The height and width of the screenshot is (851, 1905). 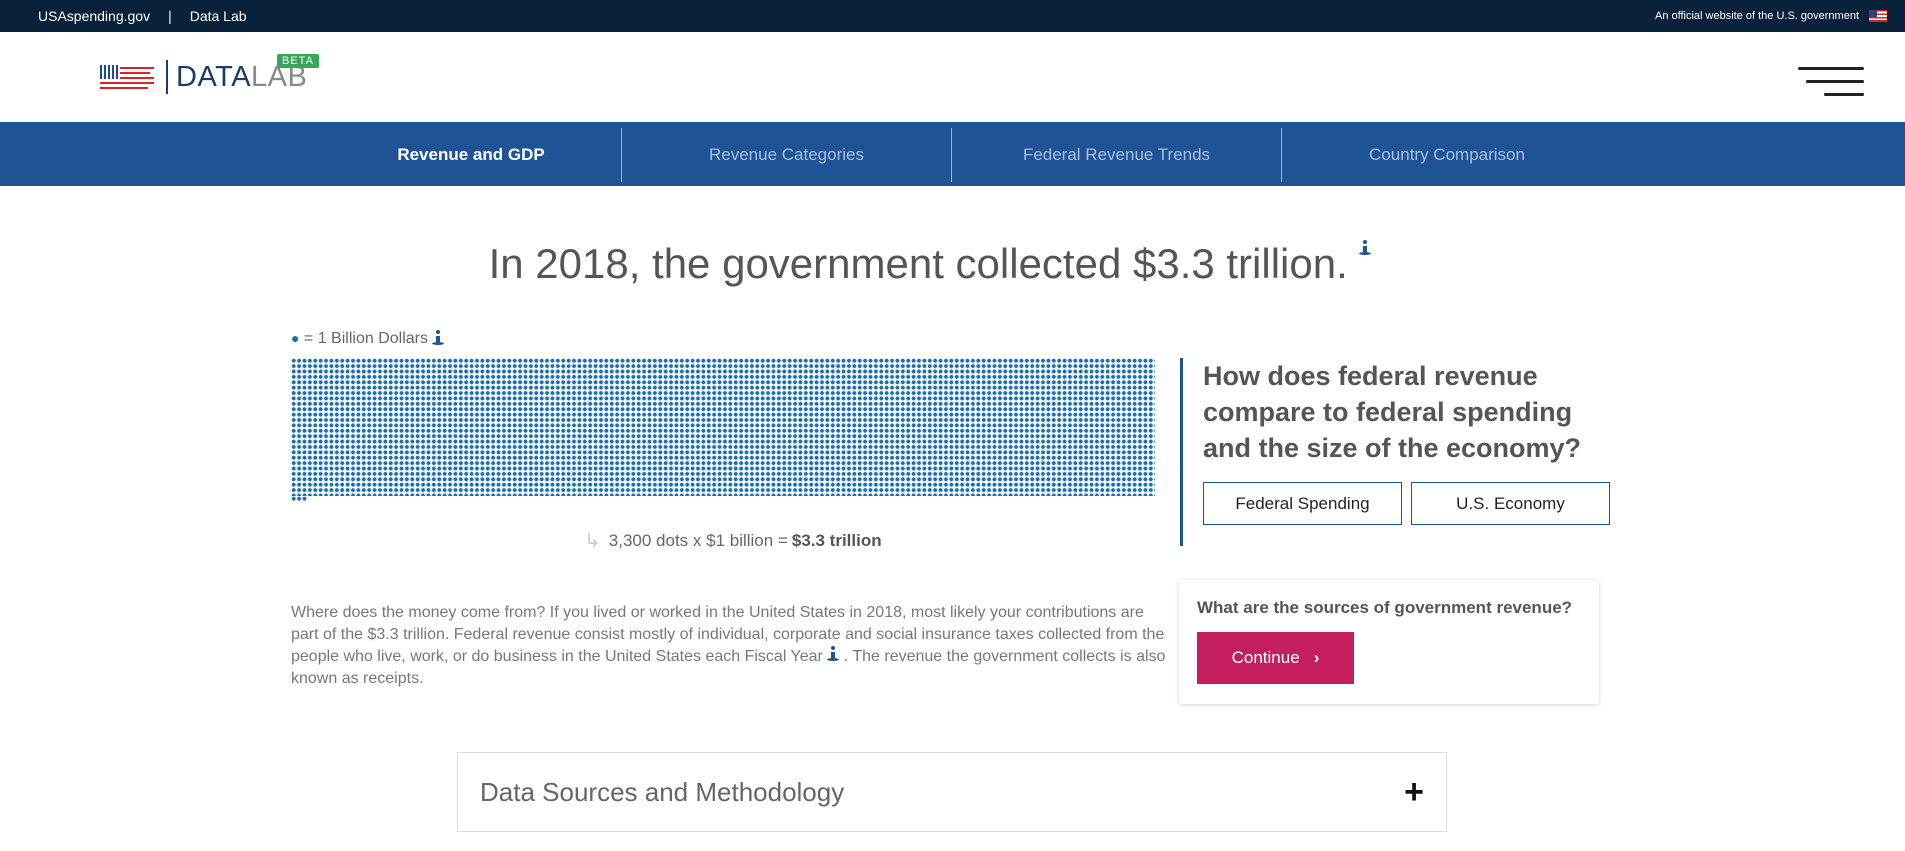 I want to click on continue-button: Continue ›, so click(x=1275, y=658).